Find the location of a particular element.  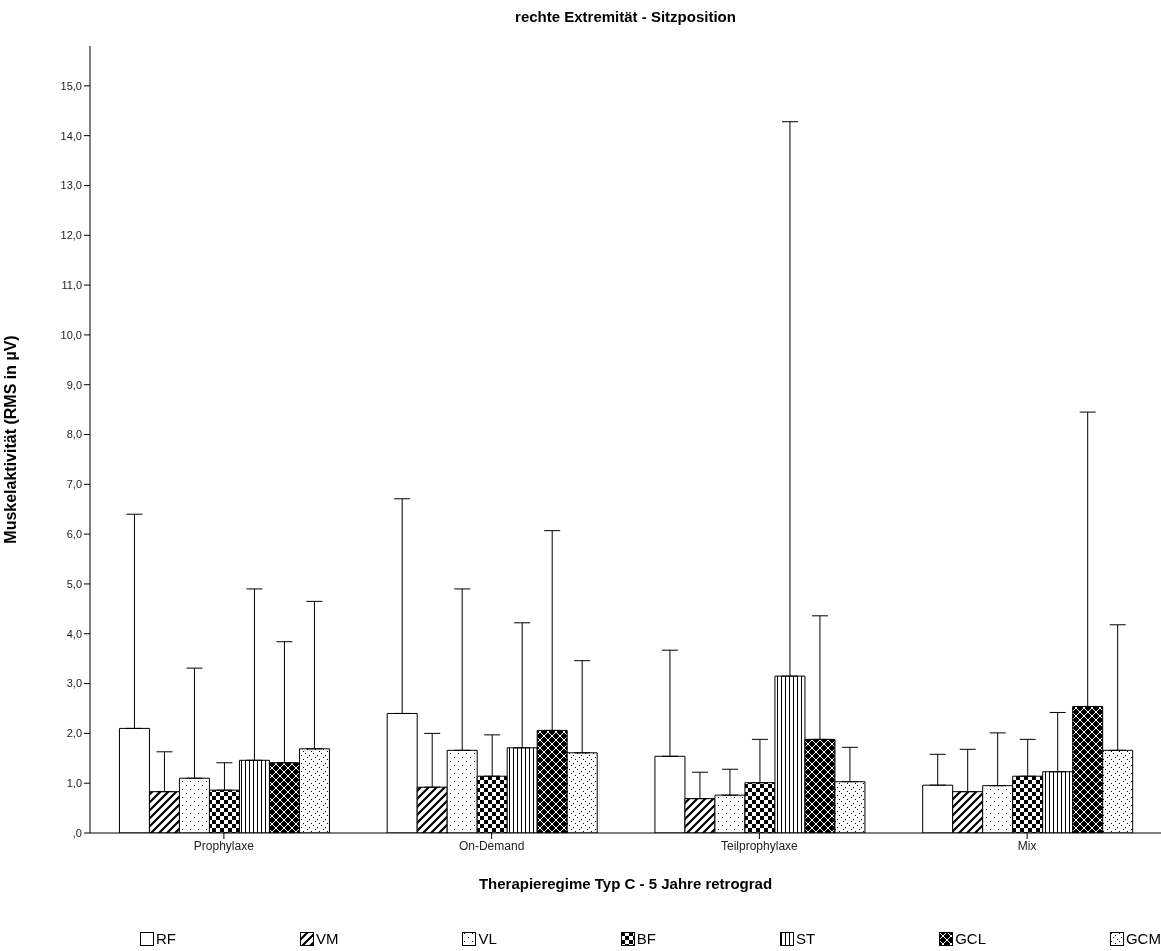

y-tick-label: 2,0 is located at coordinates (74, 733).